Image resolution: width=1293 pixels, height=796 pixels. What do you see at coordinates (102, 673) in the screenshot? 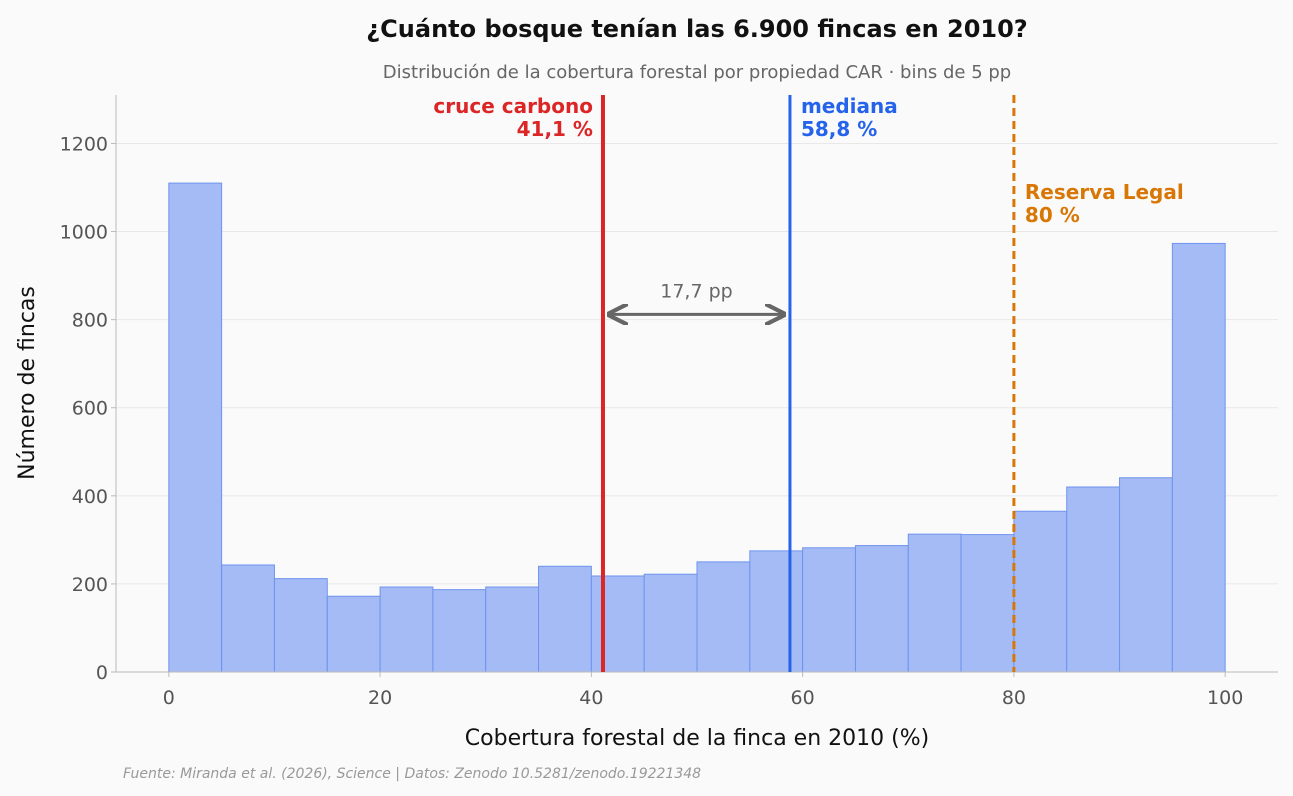
I see `y-tick-label: 0` at bounding box center [102, 673].